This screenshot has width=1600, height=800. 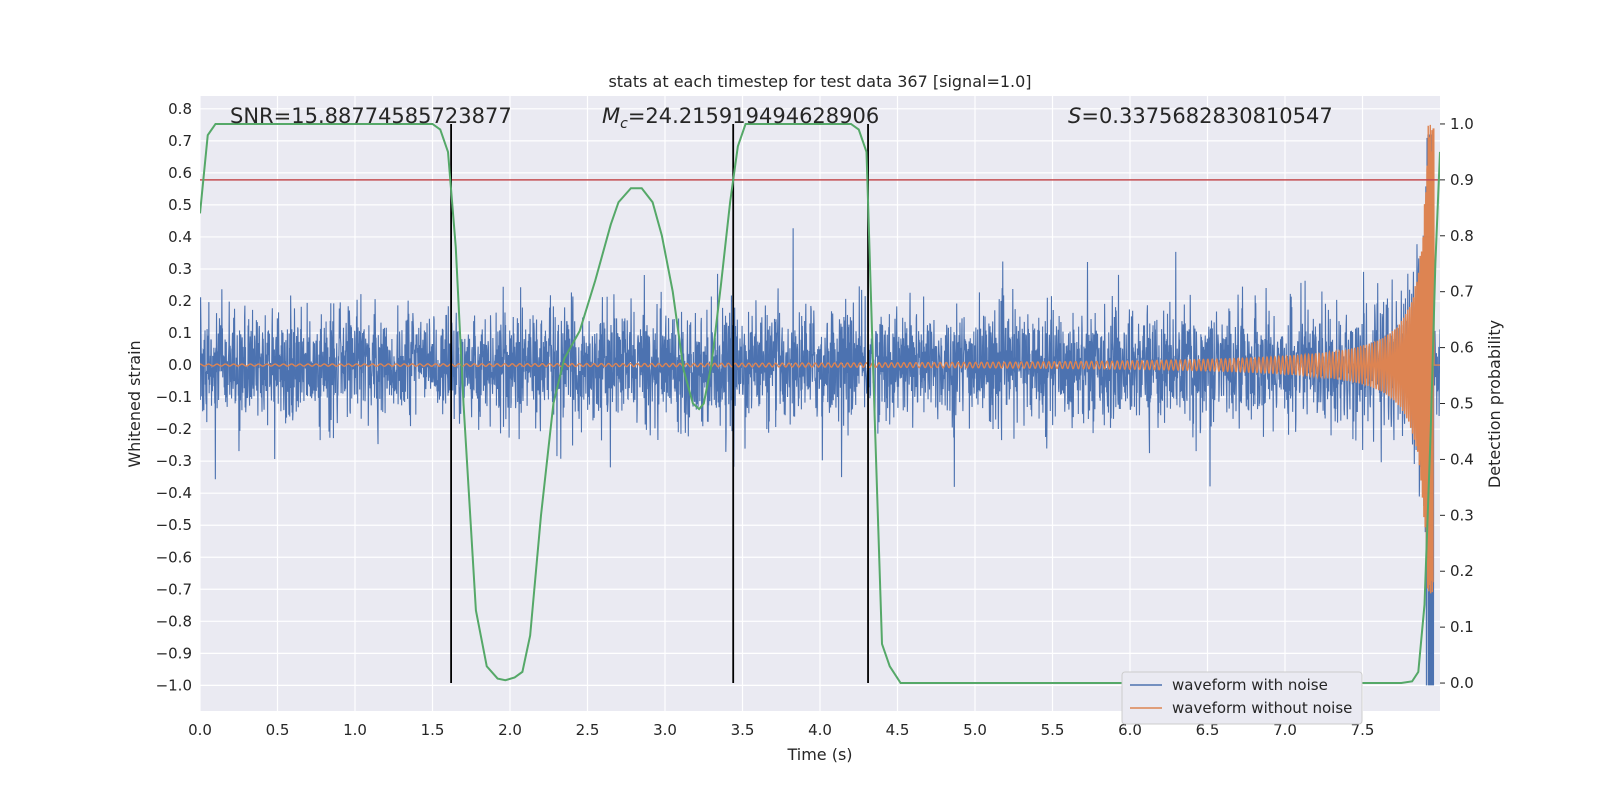 What do you see at coordinates (180, 141) in the screenshot?
I see `y-left-tick-label: 0.7` at bounding box center [180, 141].